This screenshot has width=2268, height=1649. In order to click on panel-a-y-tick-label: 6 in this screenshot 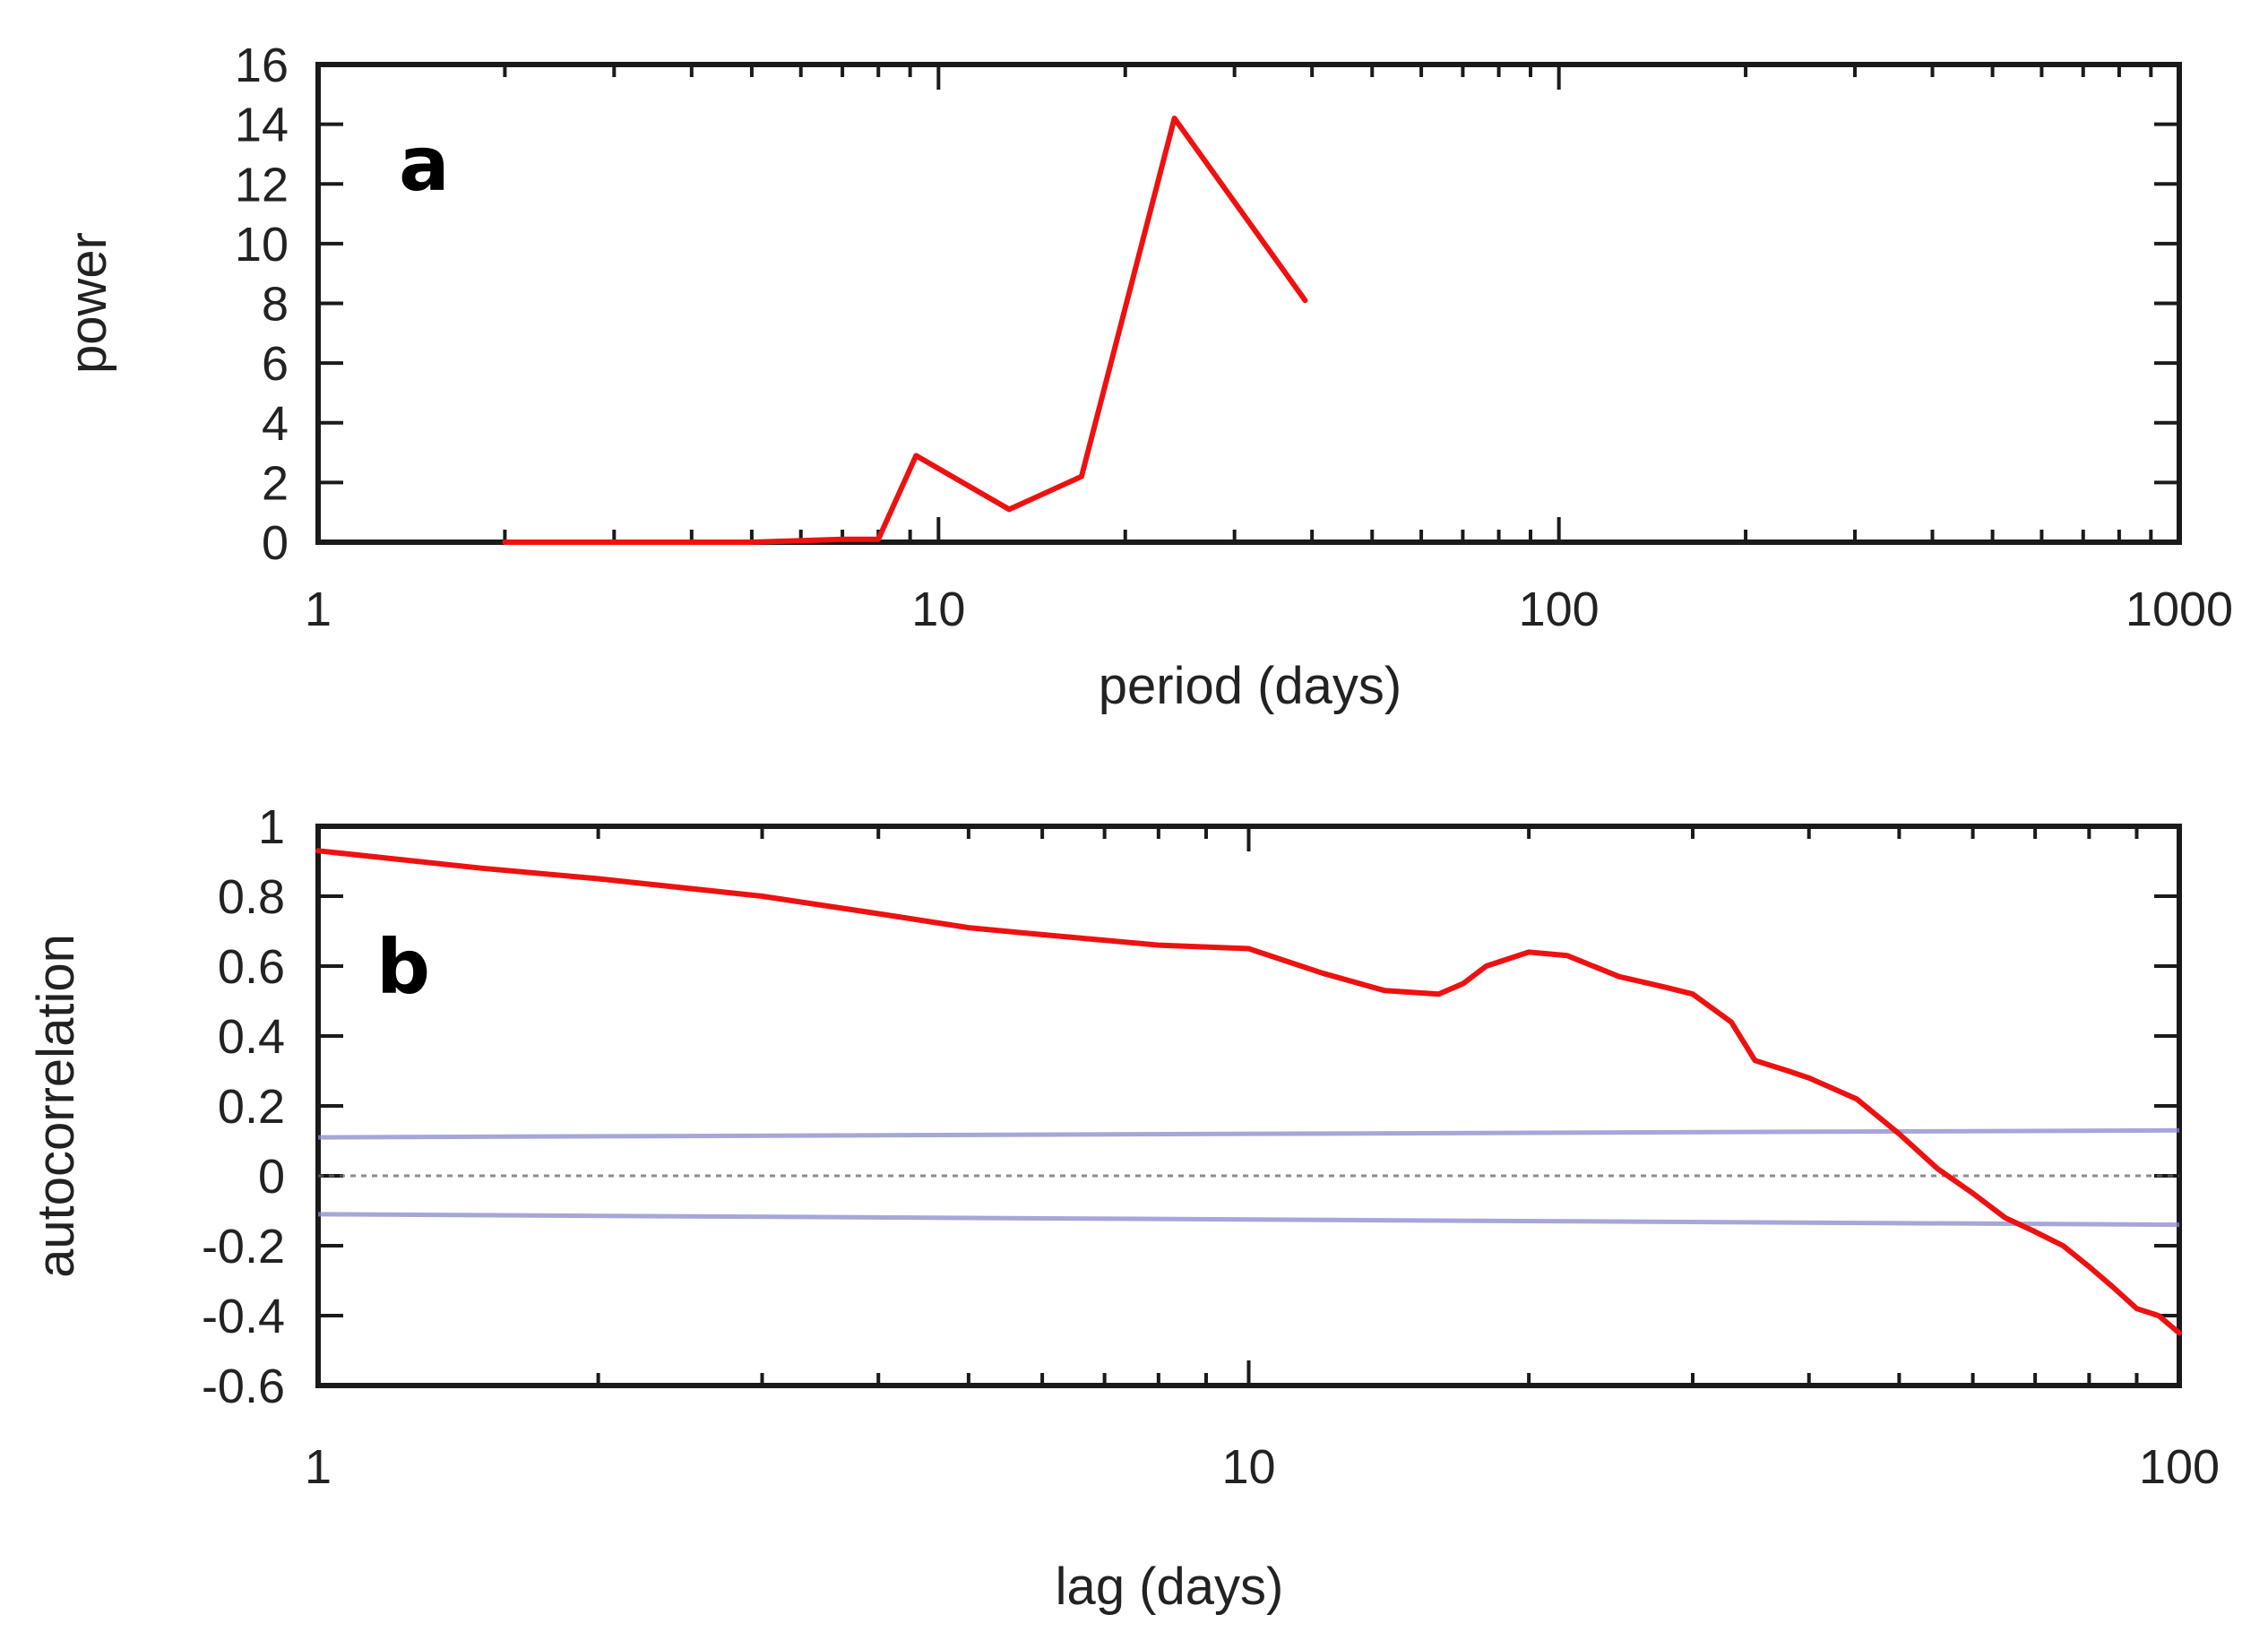, I will do `click(275, 364)`.